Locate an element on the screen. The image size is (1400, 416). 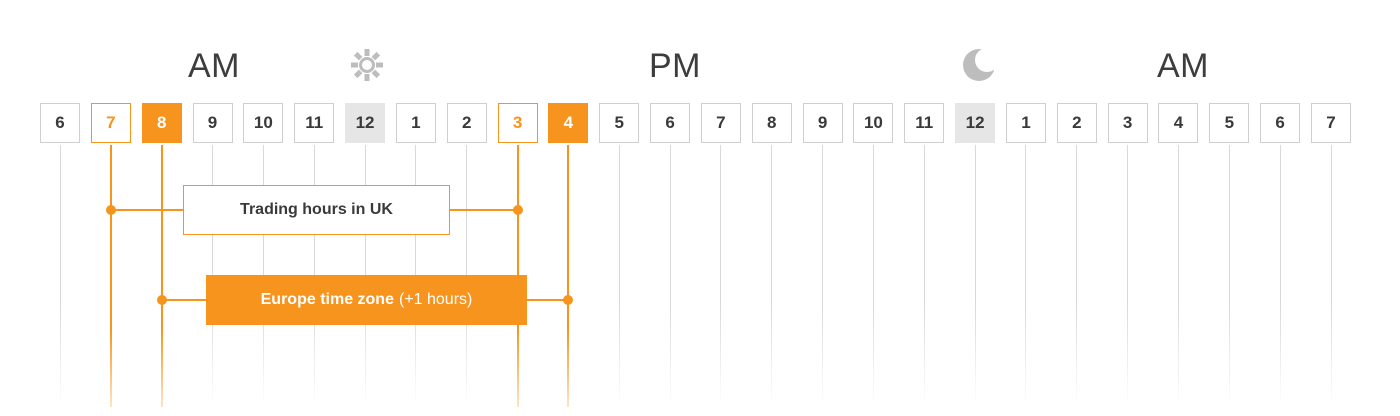
am-label-left: AM is located at coordinates (214, 66).